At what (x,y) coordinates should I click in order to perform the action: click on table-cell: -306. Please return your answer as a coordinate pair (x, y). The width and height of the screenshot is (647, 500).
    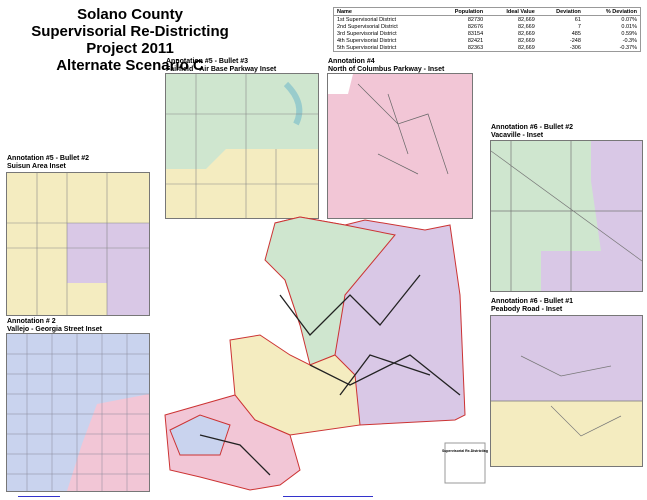
    Looking at the image, I should click on (575, 47).